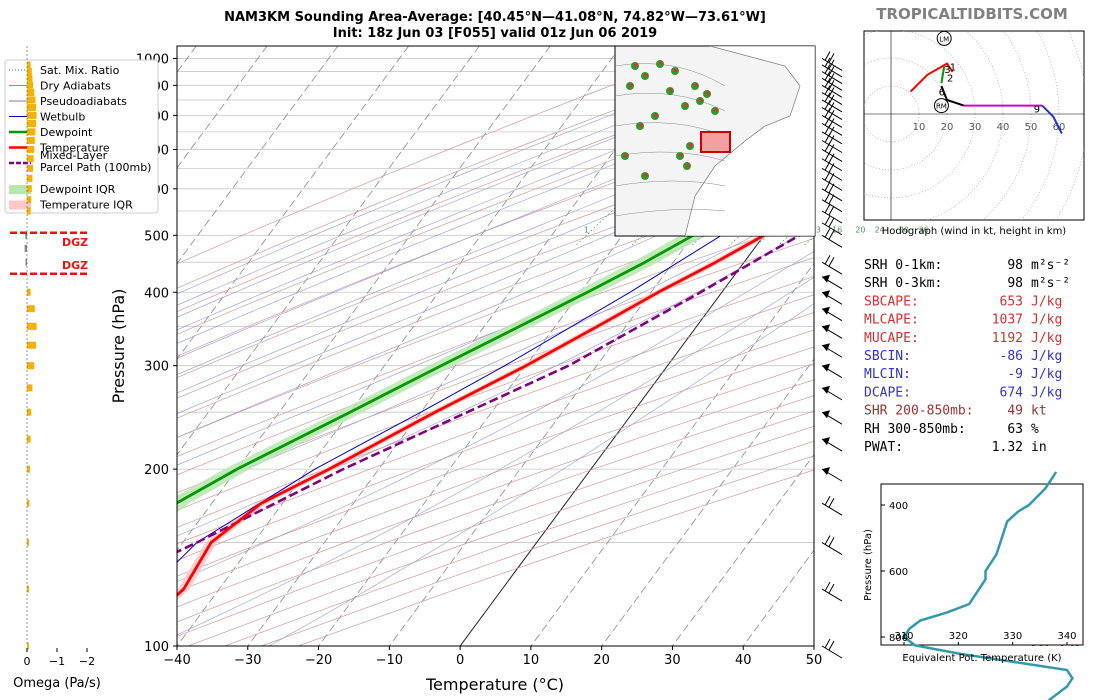 The height and width of the screenshot is (700, 1100). I want to click on index-row: MLCAPE: 1037 J/kg, so click(963, 320).